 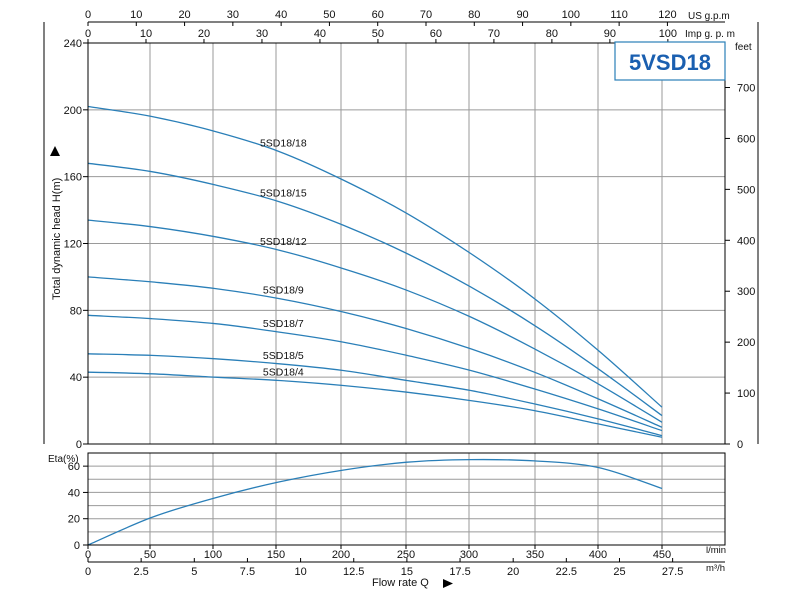 I want to click on unit-feet: feet, so click(x=743, y=47).